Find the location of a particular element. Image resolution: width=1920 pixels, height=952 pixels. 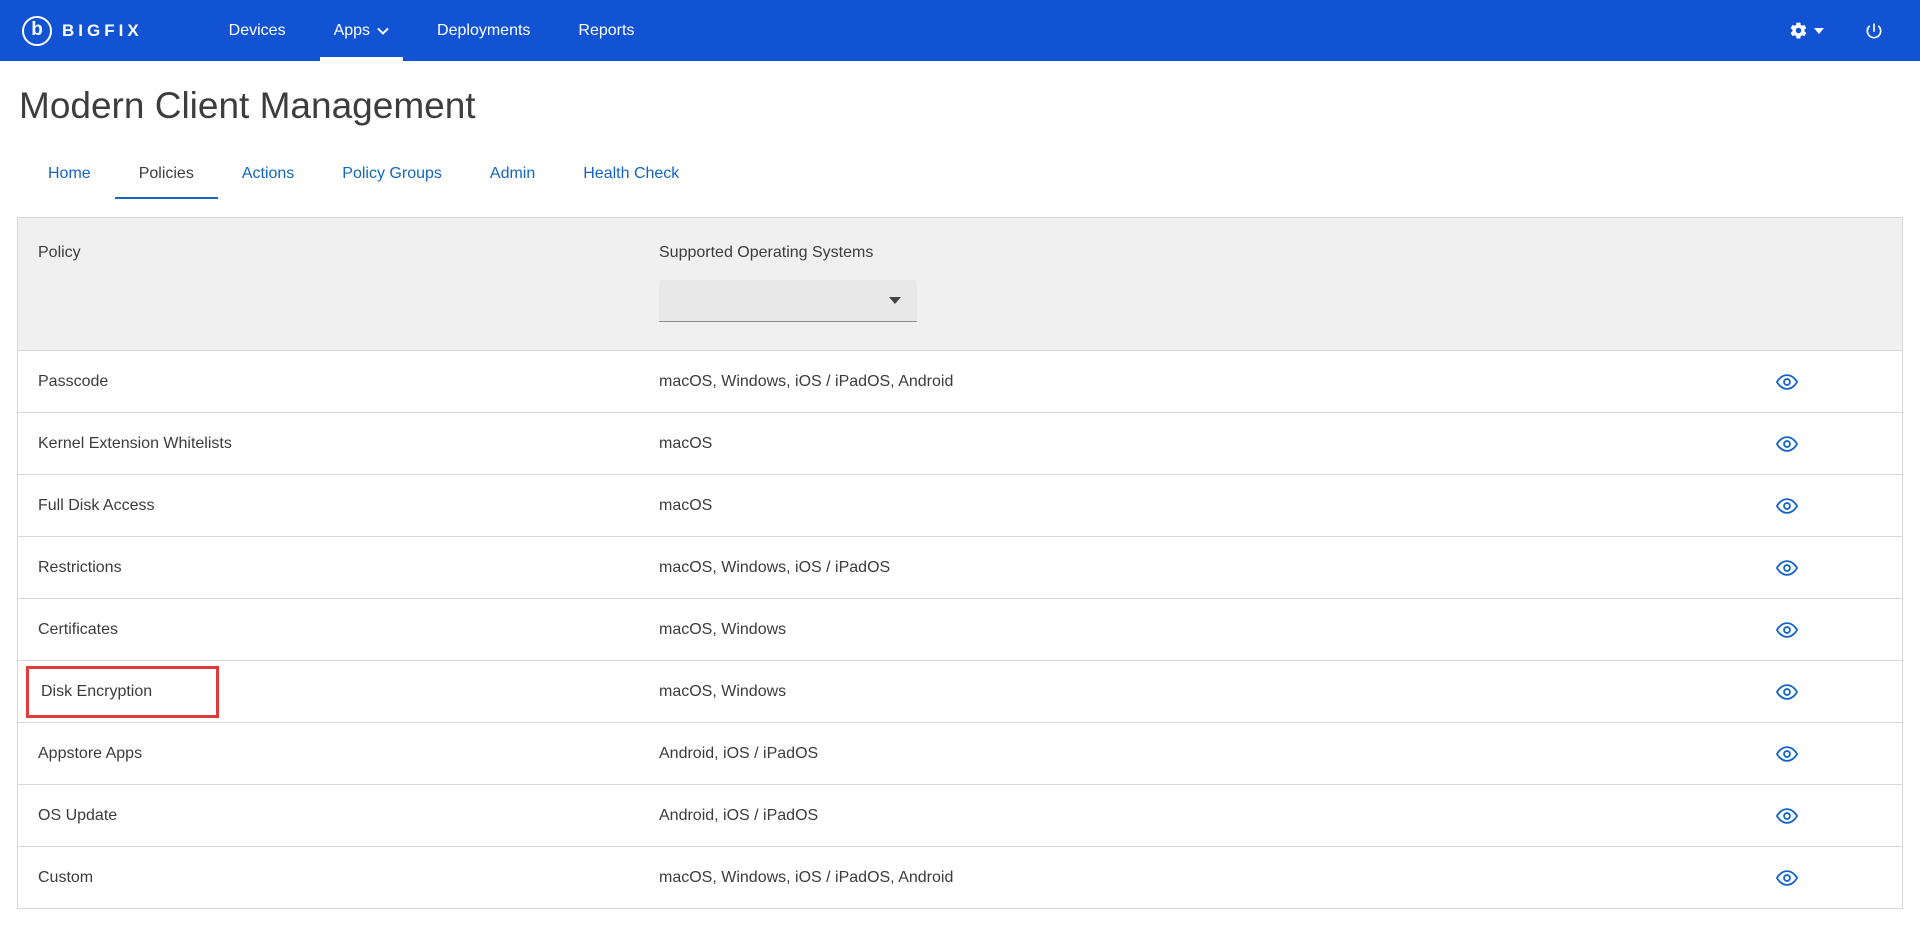

table-row: Kernel Extension Whitelists macOS is located at coordinates (960, 443).